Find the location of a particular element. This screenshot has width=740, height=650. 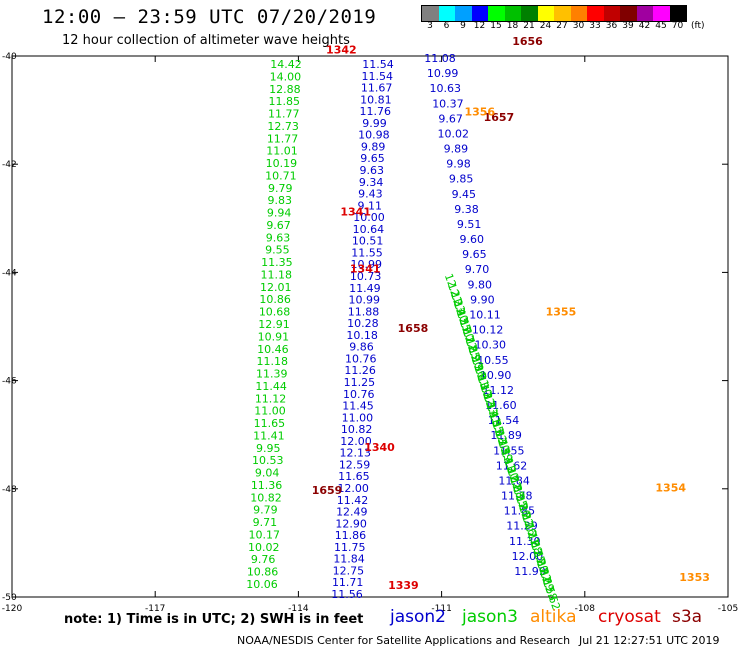

jason2-track-value: 9.80 is located at coordinates (479, 284).